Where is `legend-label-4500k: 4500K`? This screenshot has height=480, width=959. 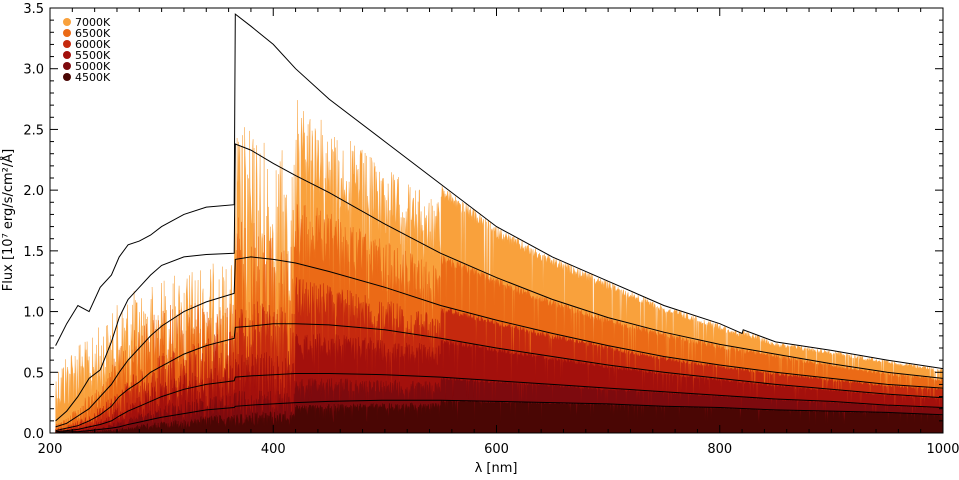
legend-label-4500k: 4500K is located at coordinates (93, 77).